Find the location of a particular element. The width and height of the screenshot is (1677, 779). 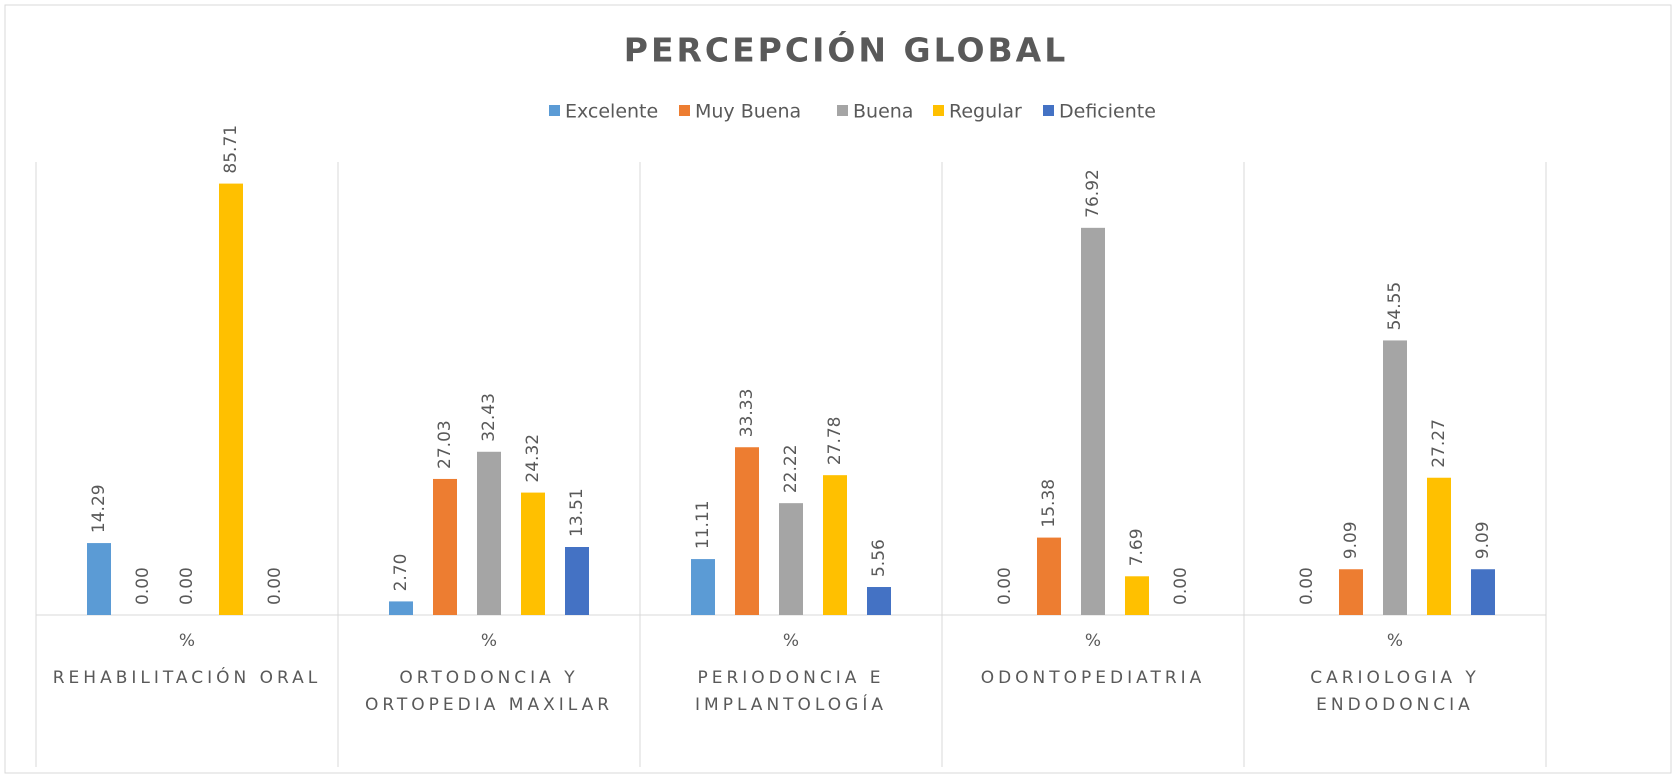

data-label: 2.70 is located at coordinates (401, 573).